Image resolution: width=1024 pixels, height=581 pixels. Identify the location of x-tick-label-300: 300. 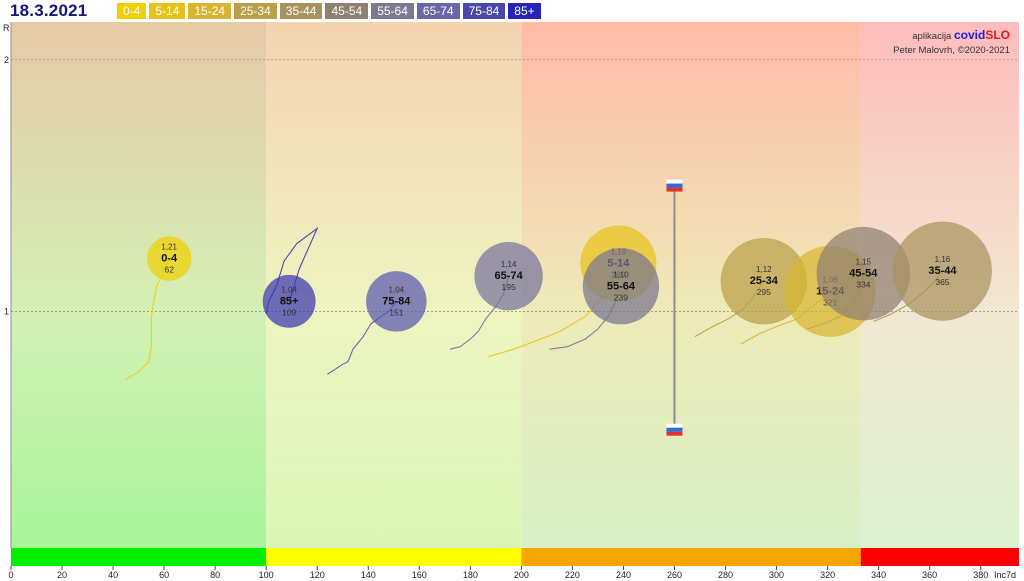
(776, 575).